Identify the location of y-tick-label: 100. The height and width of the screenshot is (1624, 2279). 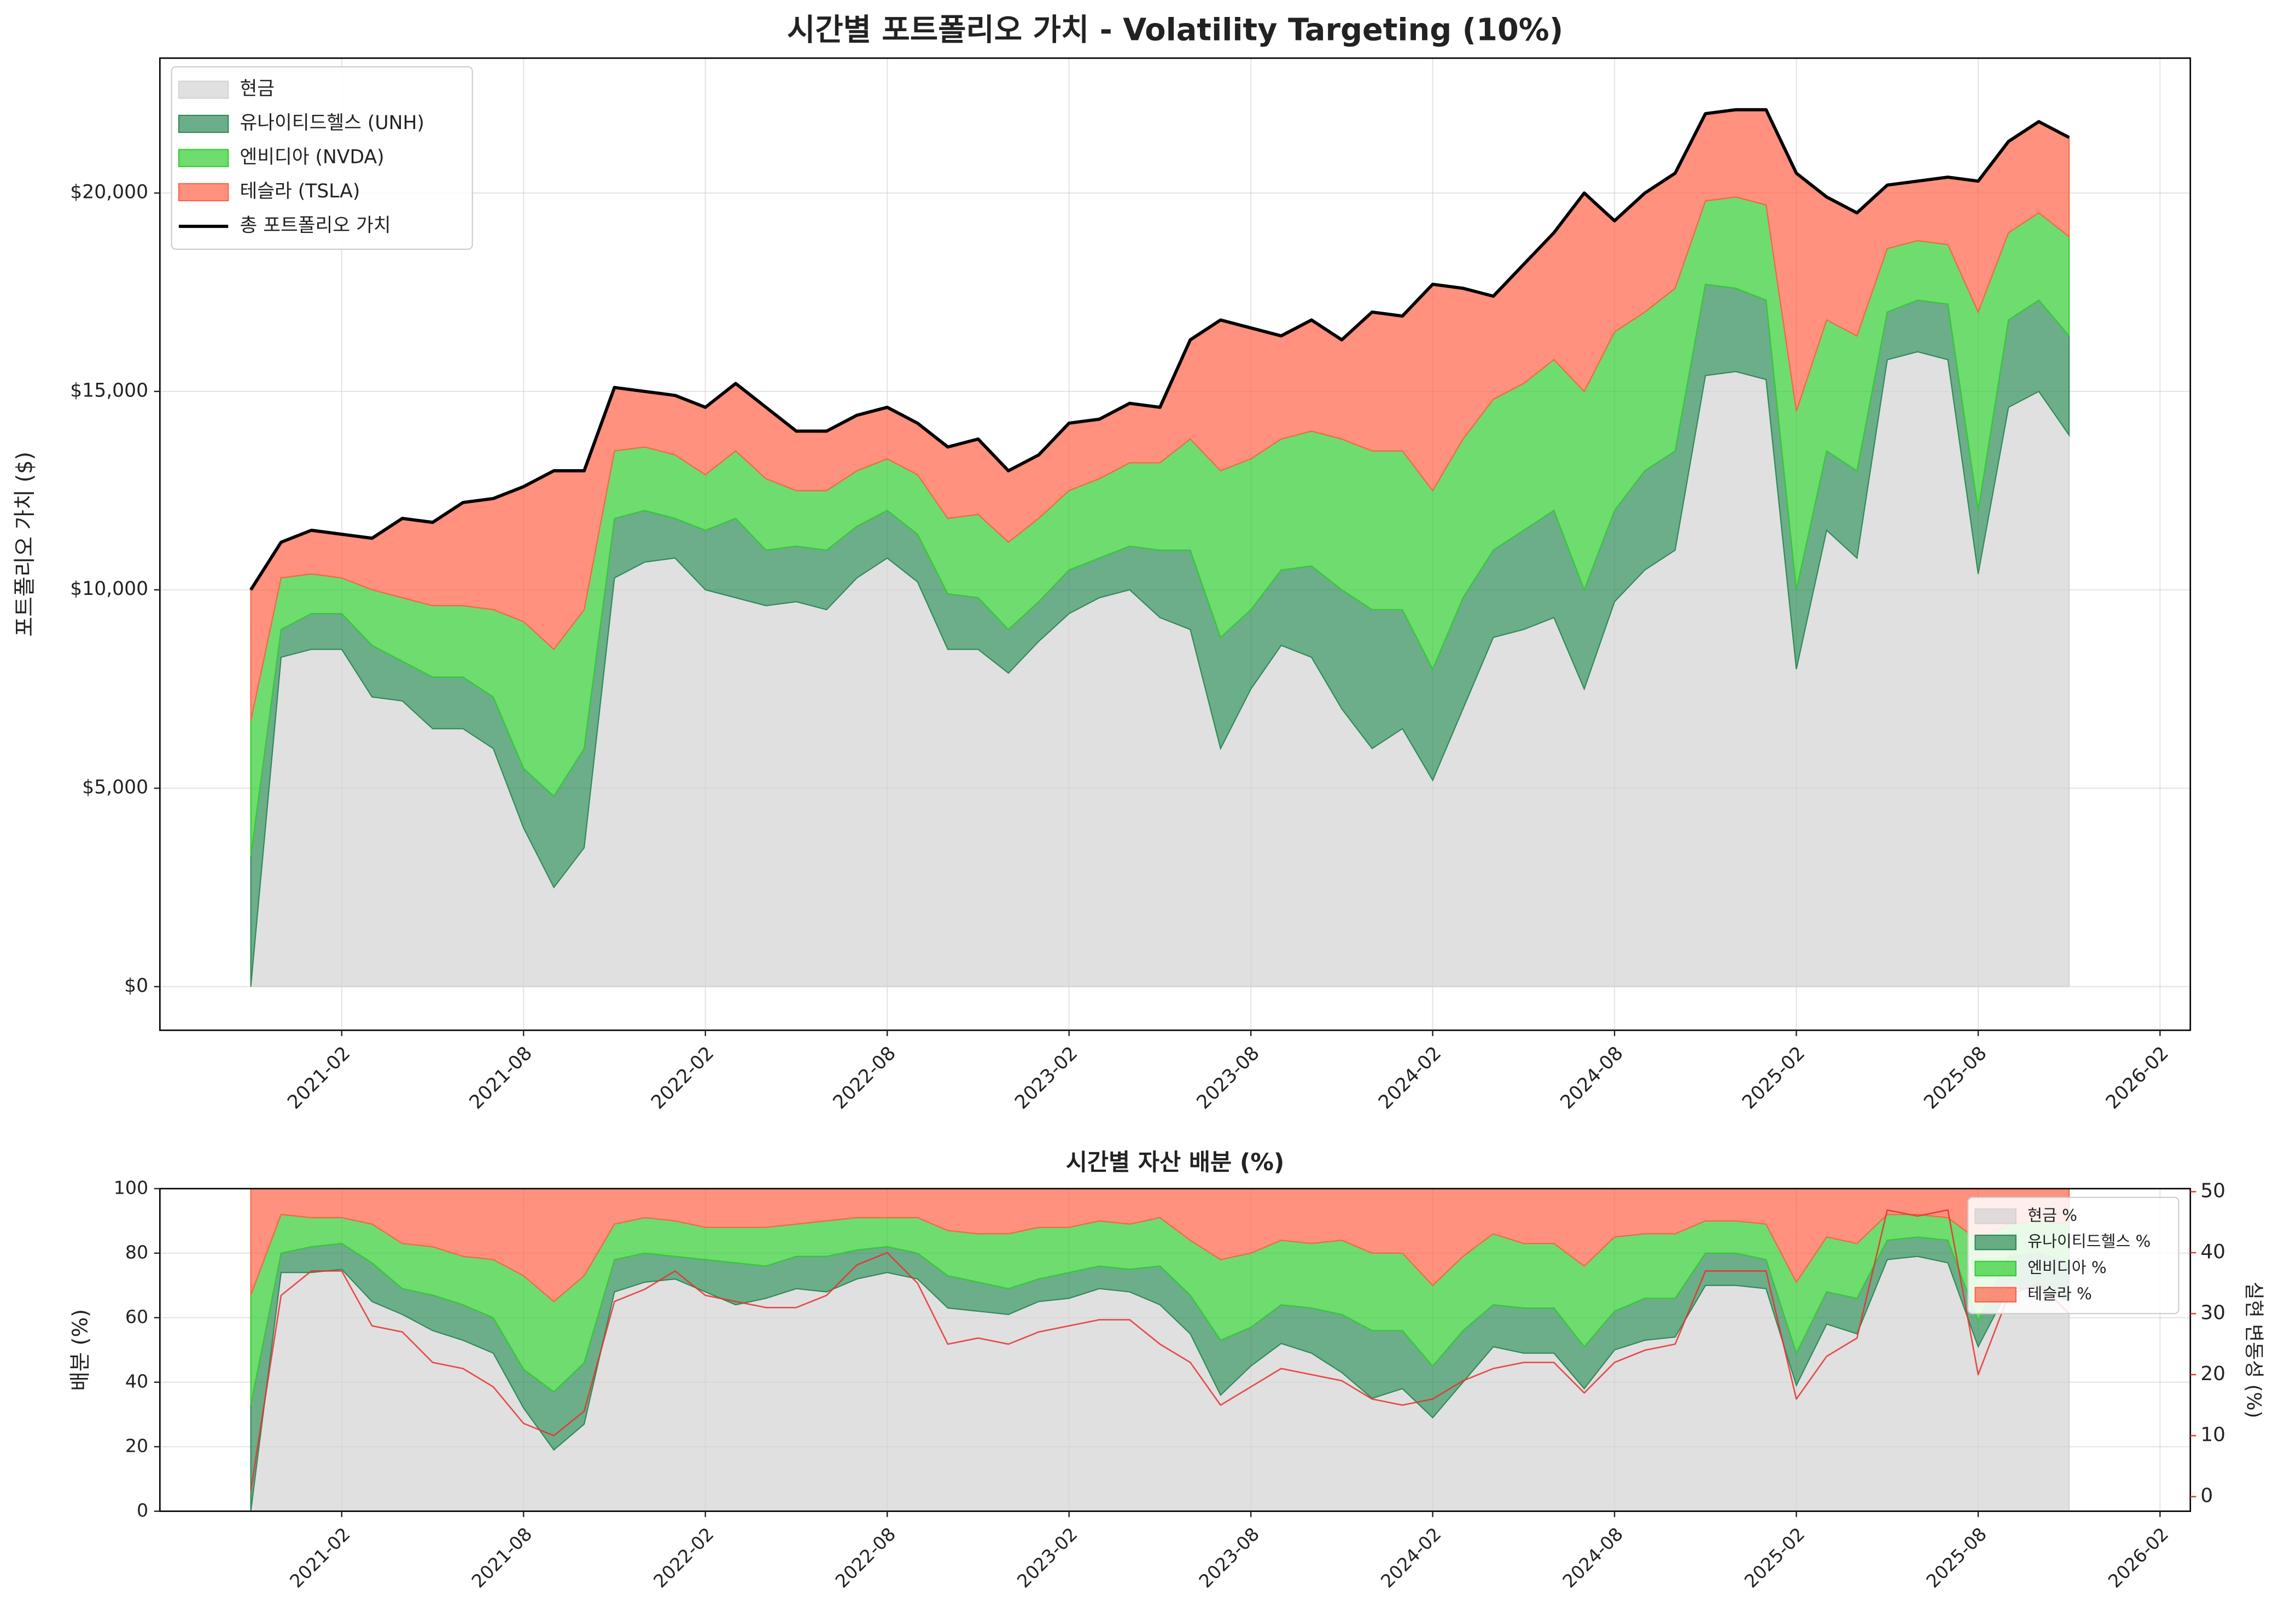
(131, 1187).